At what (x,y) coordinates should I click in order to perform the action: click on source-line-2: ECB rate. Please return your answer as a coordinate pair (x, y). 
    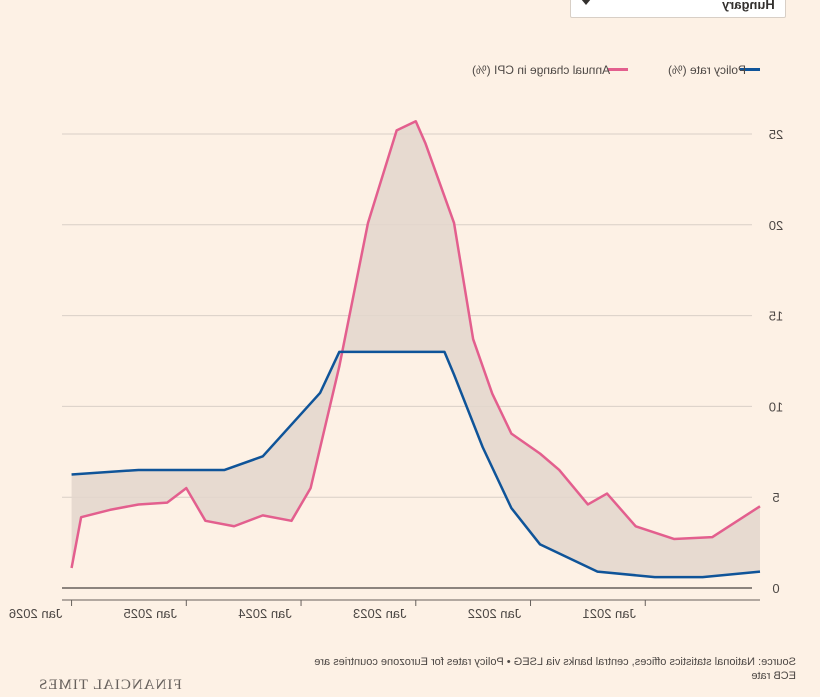
    Looking at the image, I should click on (773, 676).